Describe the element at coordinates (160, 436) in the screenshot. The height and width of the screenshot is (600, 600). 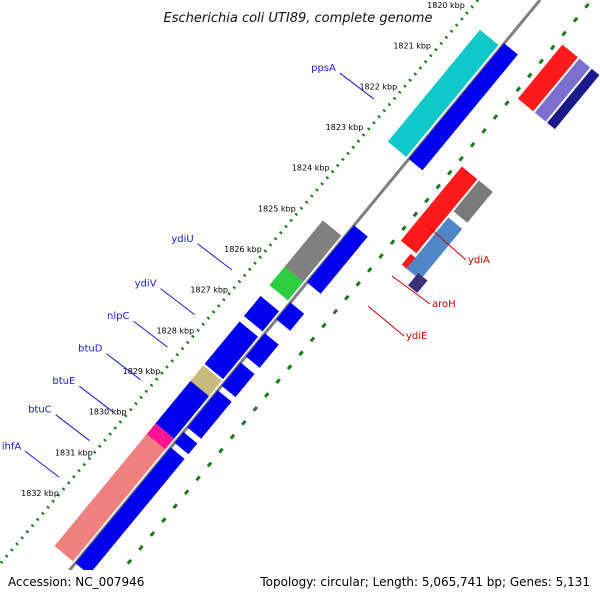
I see `cds-magenta` at that location.